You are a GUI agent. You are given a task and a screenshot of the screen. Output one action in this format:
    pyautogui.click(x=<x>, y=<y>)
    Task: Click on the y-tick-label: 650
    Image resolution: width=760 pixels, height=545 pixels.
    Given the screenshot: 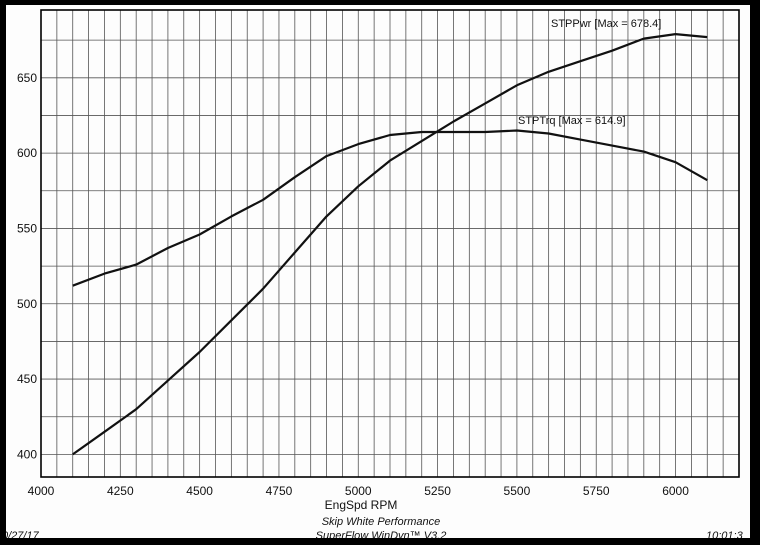 What is the action you would take?
    pyautogui.click(x=27, y=78)
    